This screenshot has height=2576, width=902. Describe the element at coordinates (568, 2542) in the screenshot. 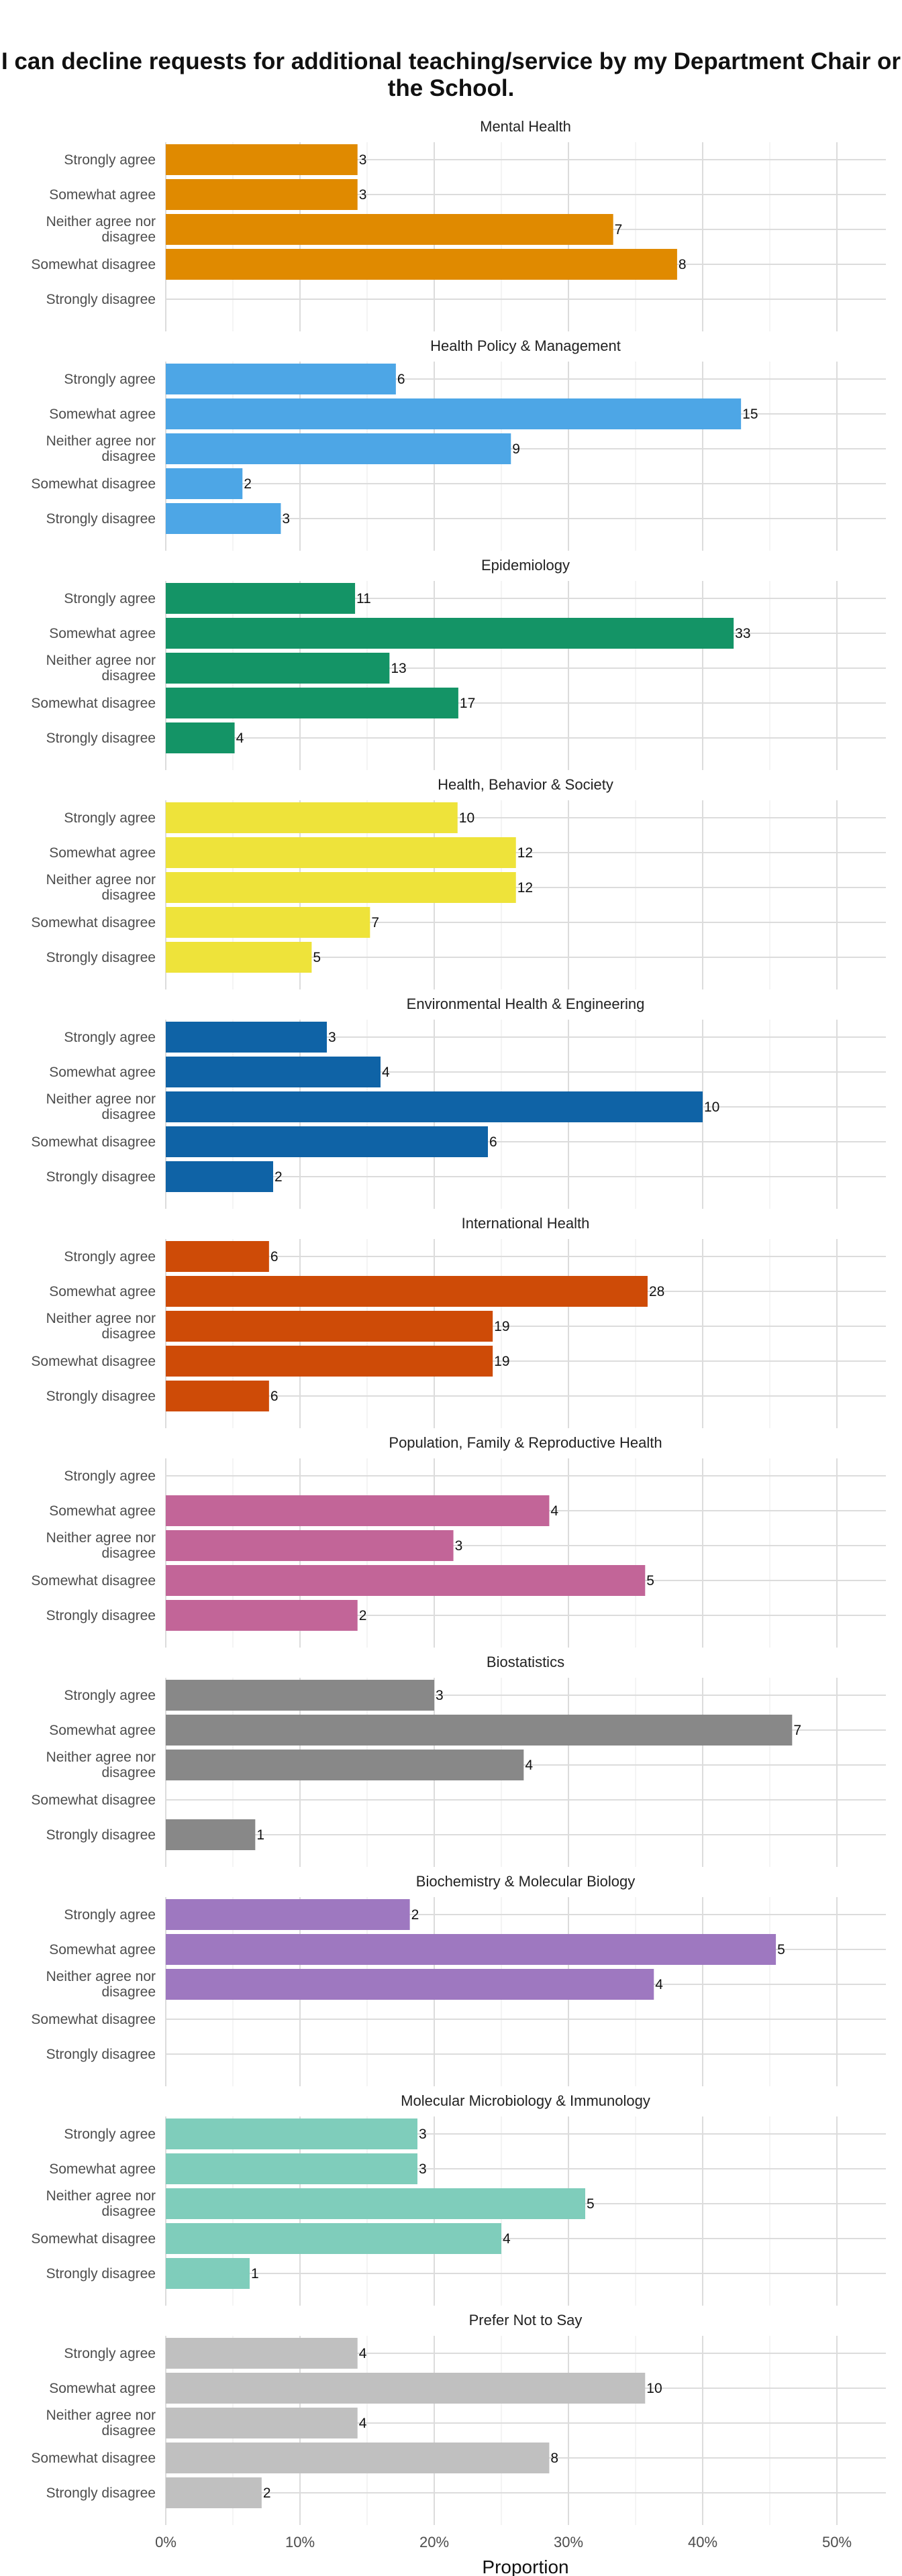

I see `x-tick-label: 30%` at that location.